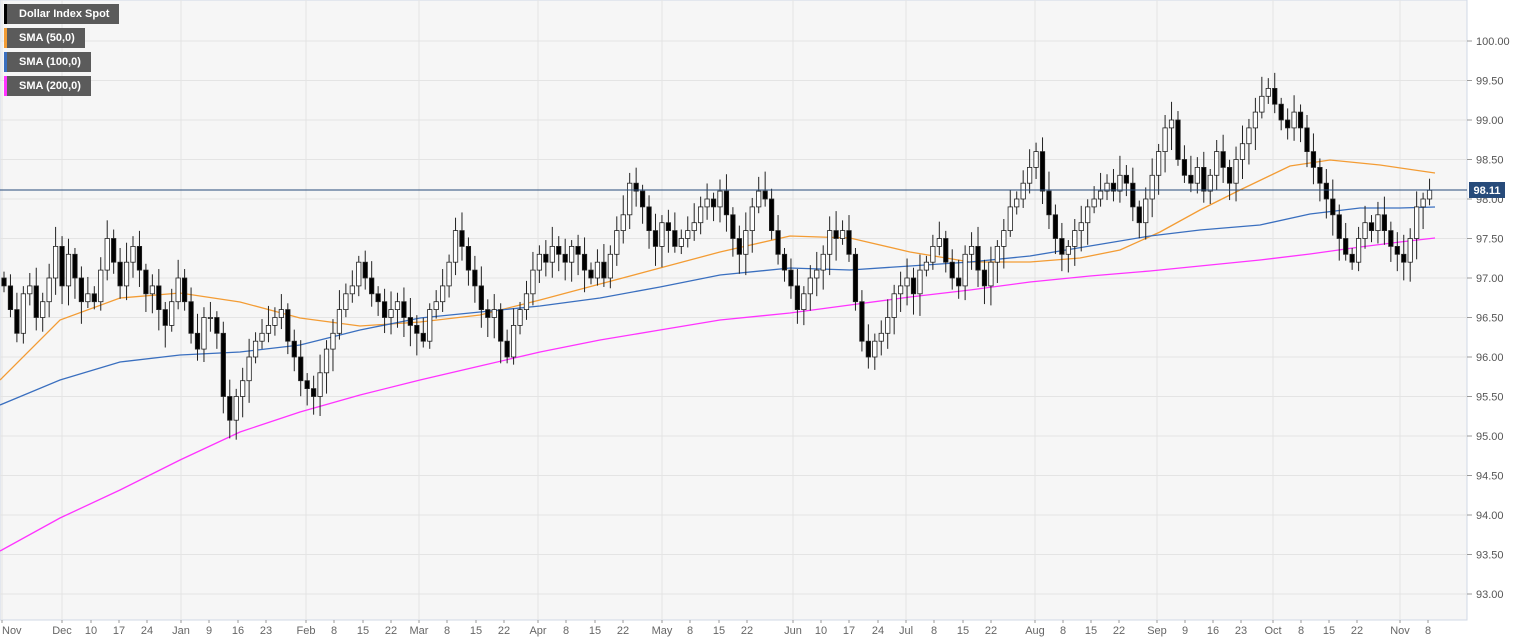  I want to click on svg-text: 100.00, so click(1493, 42).